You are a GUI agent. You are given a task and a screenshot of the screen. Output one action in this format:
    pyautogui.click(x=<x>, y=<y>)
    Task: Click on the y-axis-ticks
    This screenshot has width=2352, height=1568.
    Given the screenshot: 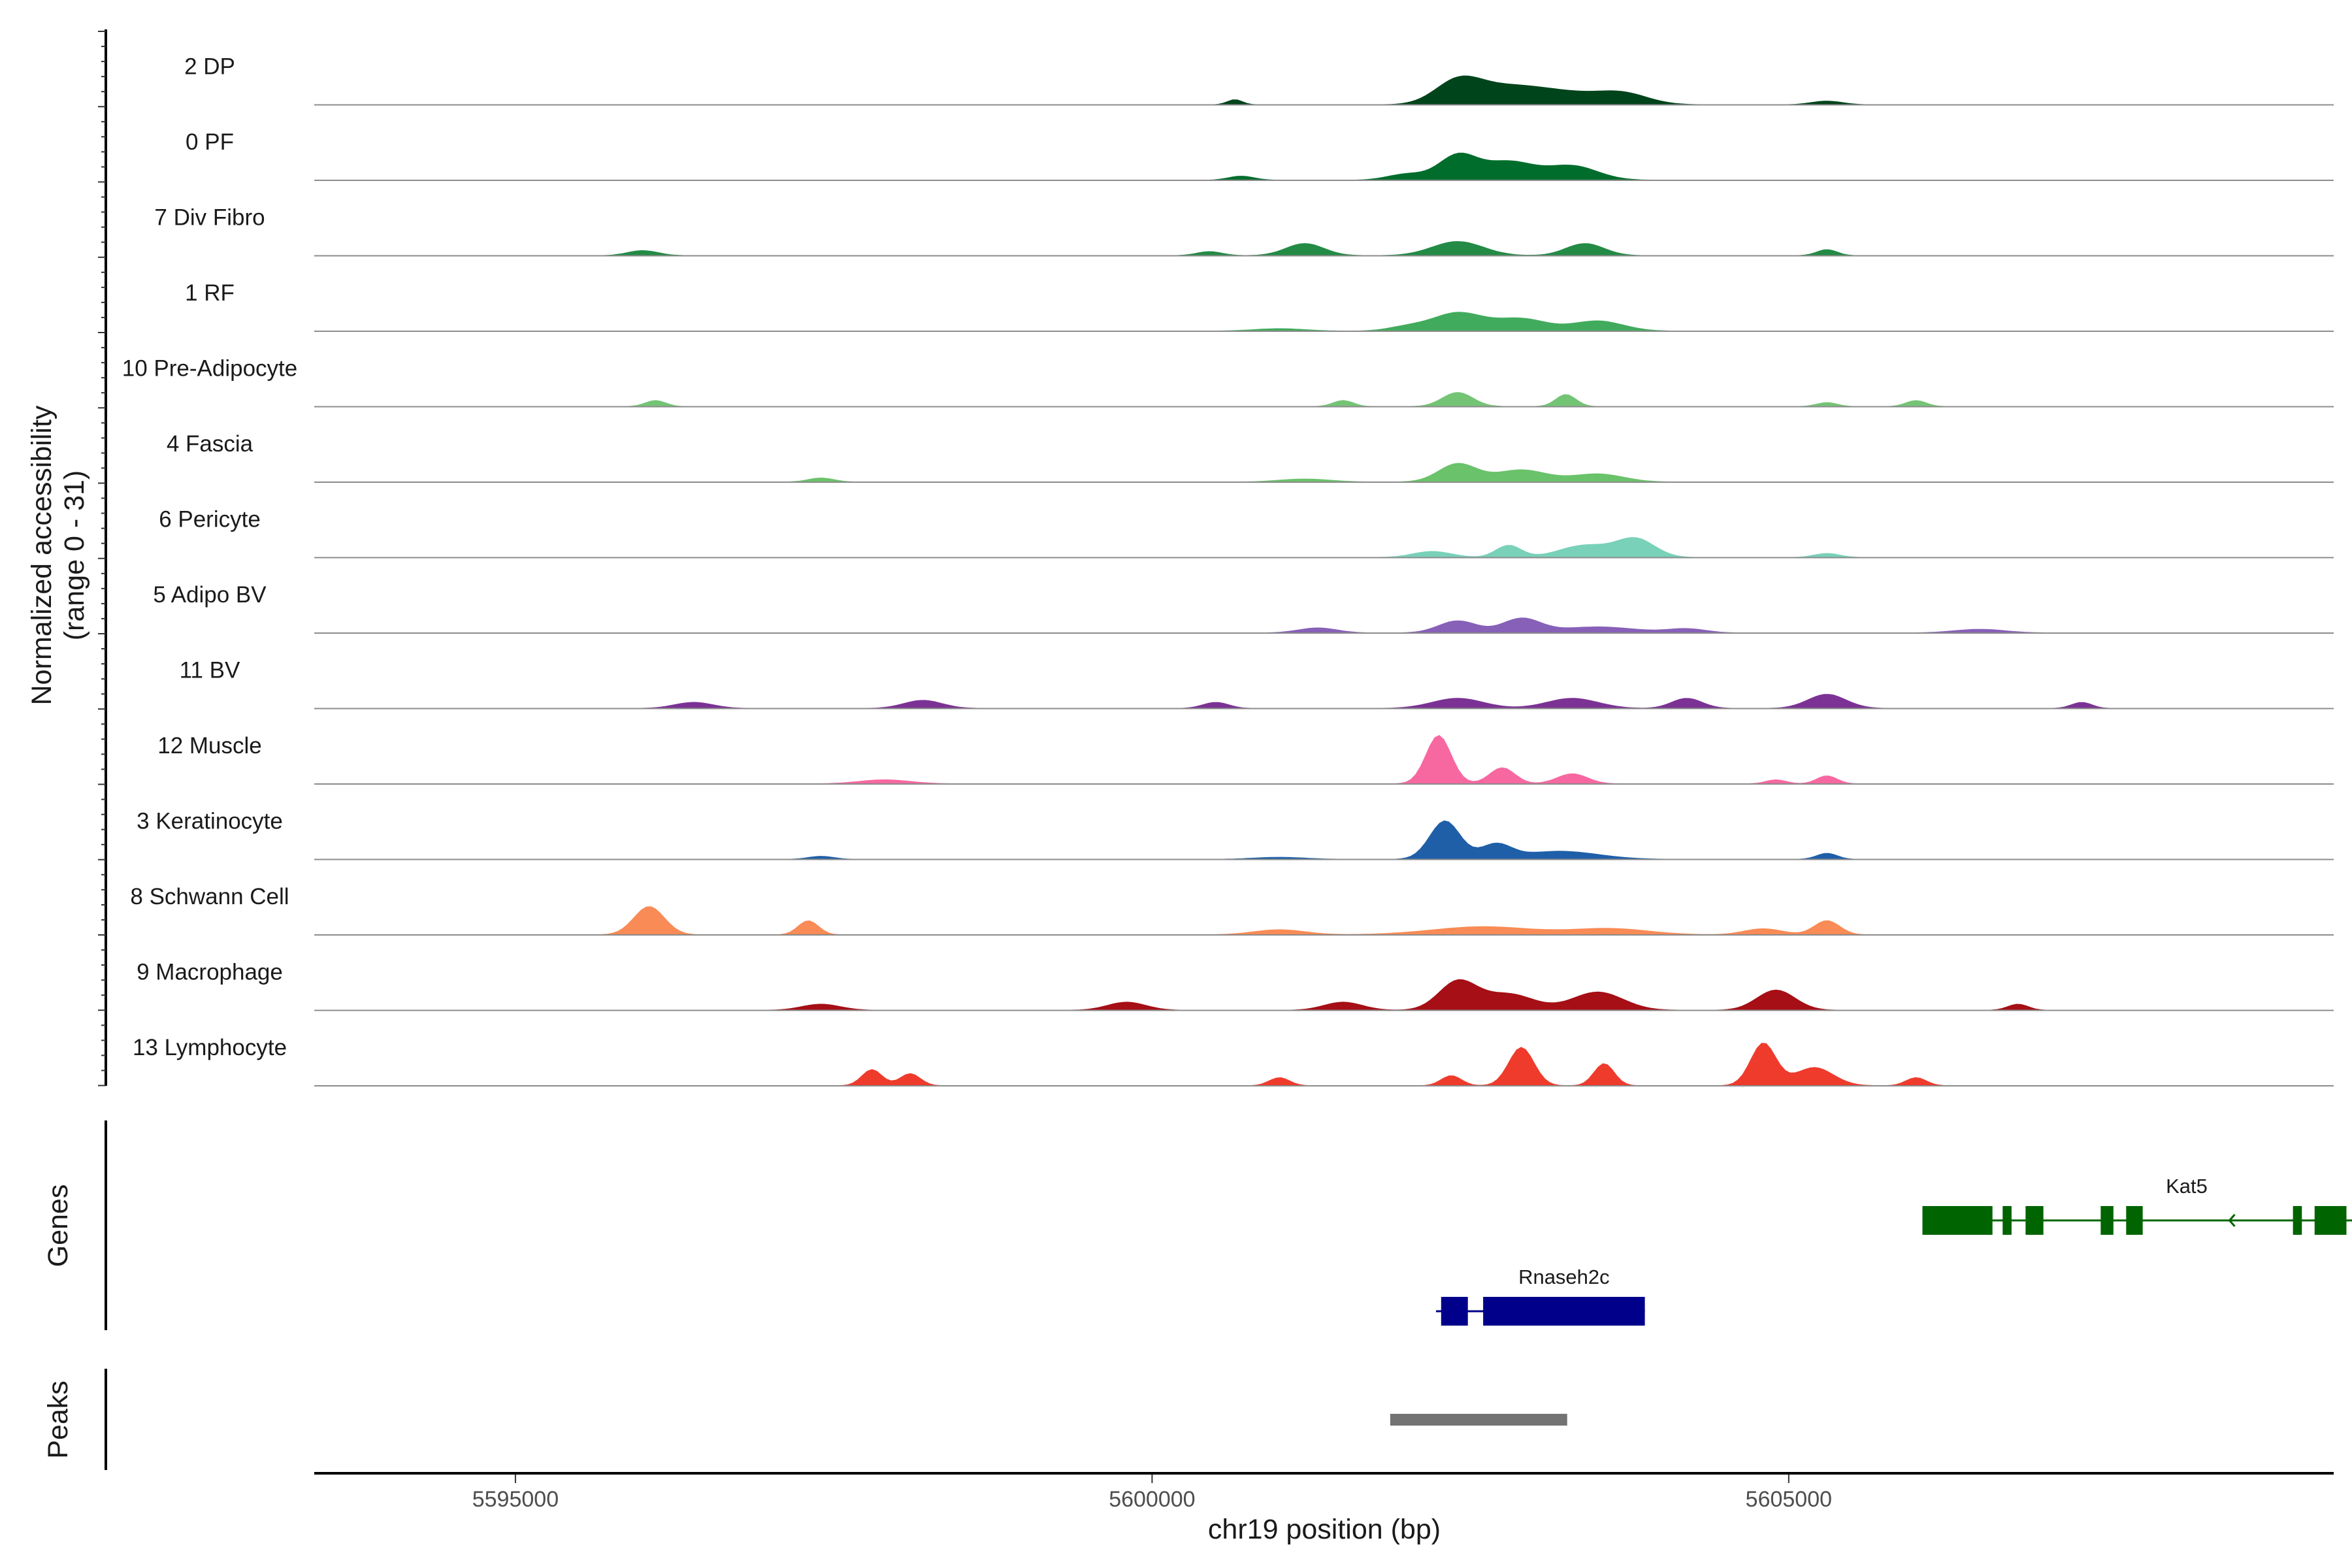 What is the action you would take?
    pyautogui.click(x=102, y=558)
    